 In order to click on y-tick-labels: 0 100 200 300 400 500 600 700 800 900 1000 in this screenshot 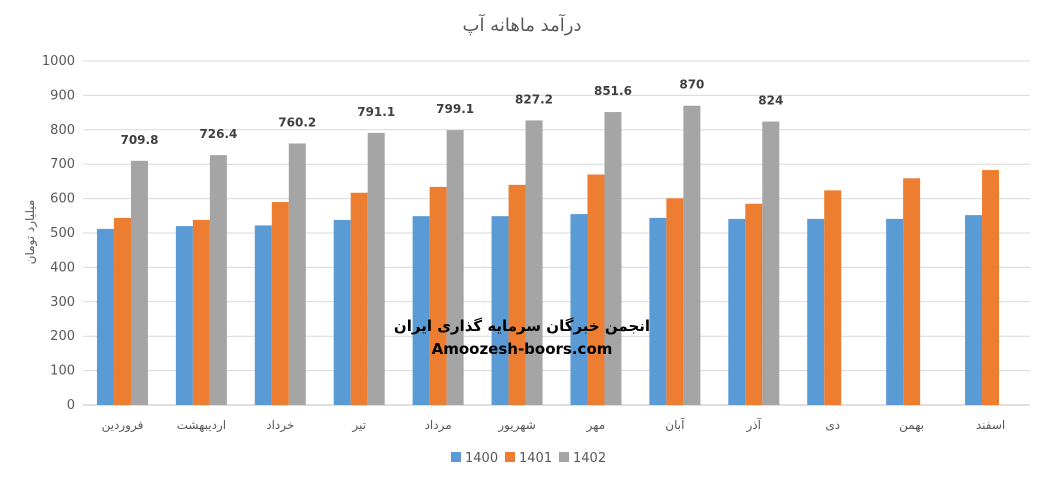, I will do `click(58, 233)`.